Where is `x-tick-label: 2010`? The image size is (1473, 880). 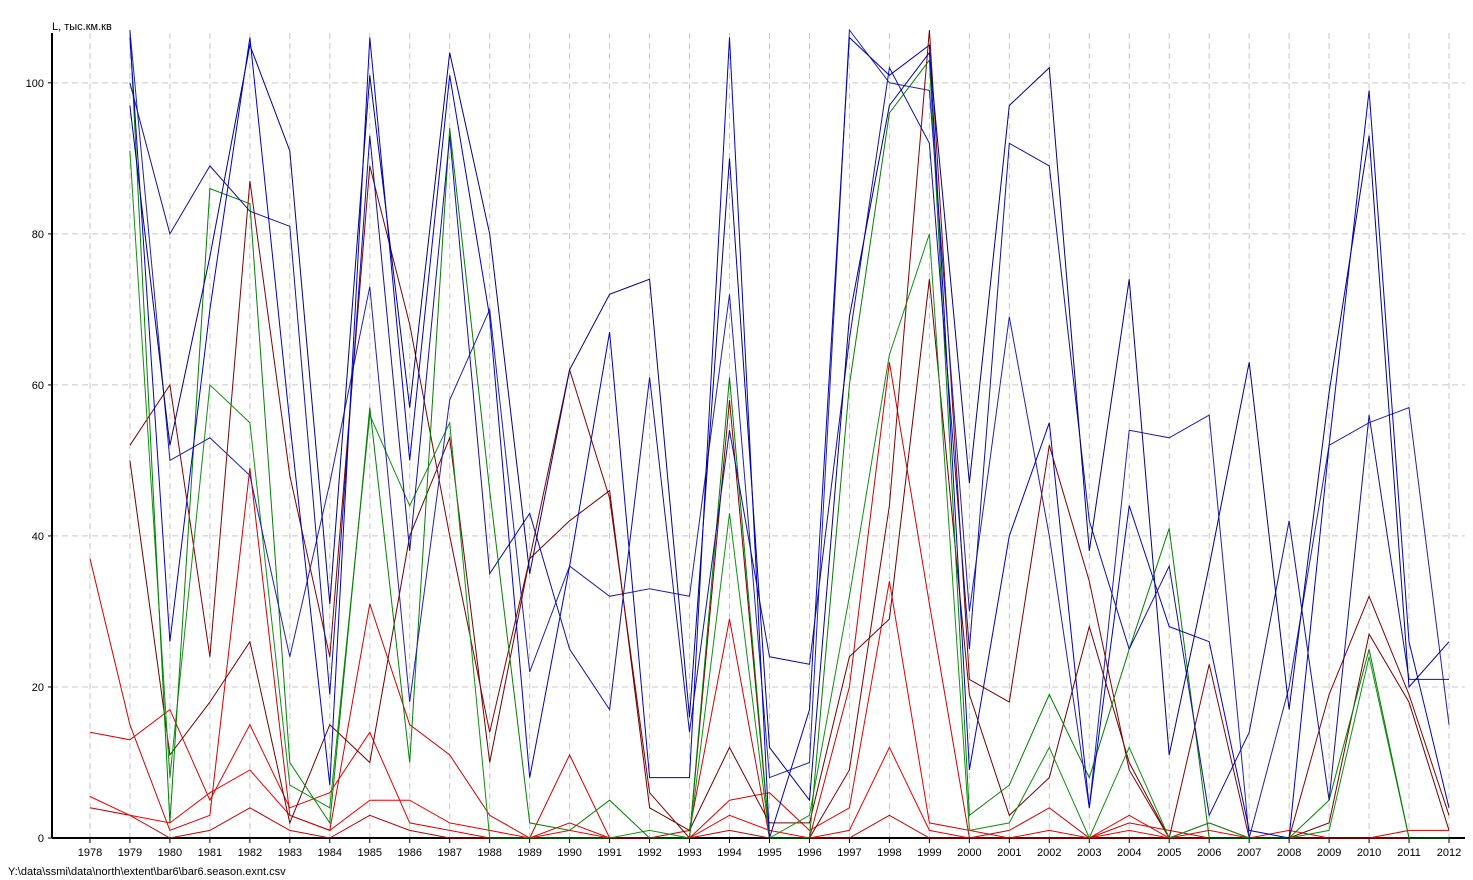 x-tick-label: 2010 is located at coordinates (1369, 853).